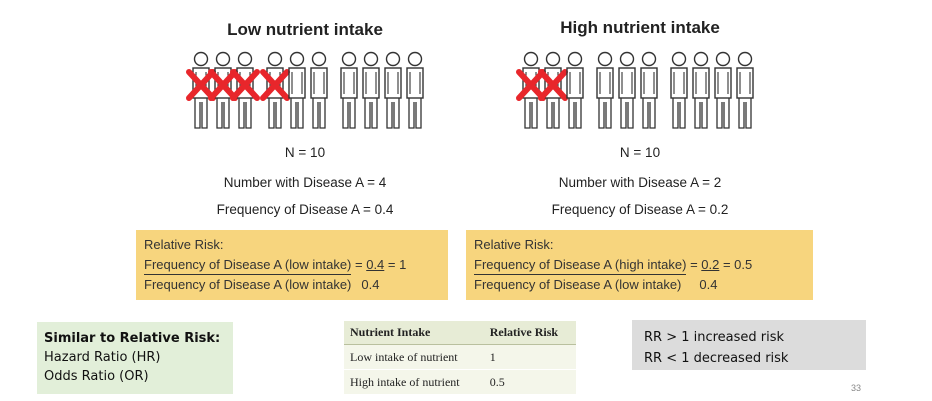 The image size is (932, 401). I want to click on relative-risk-low-num-value: 0.4, so click(375, 264).